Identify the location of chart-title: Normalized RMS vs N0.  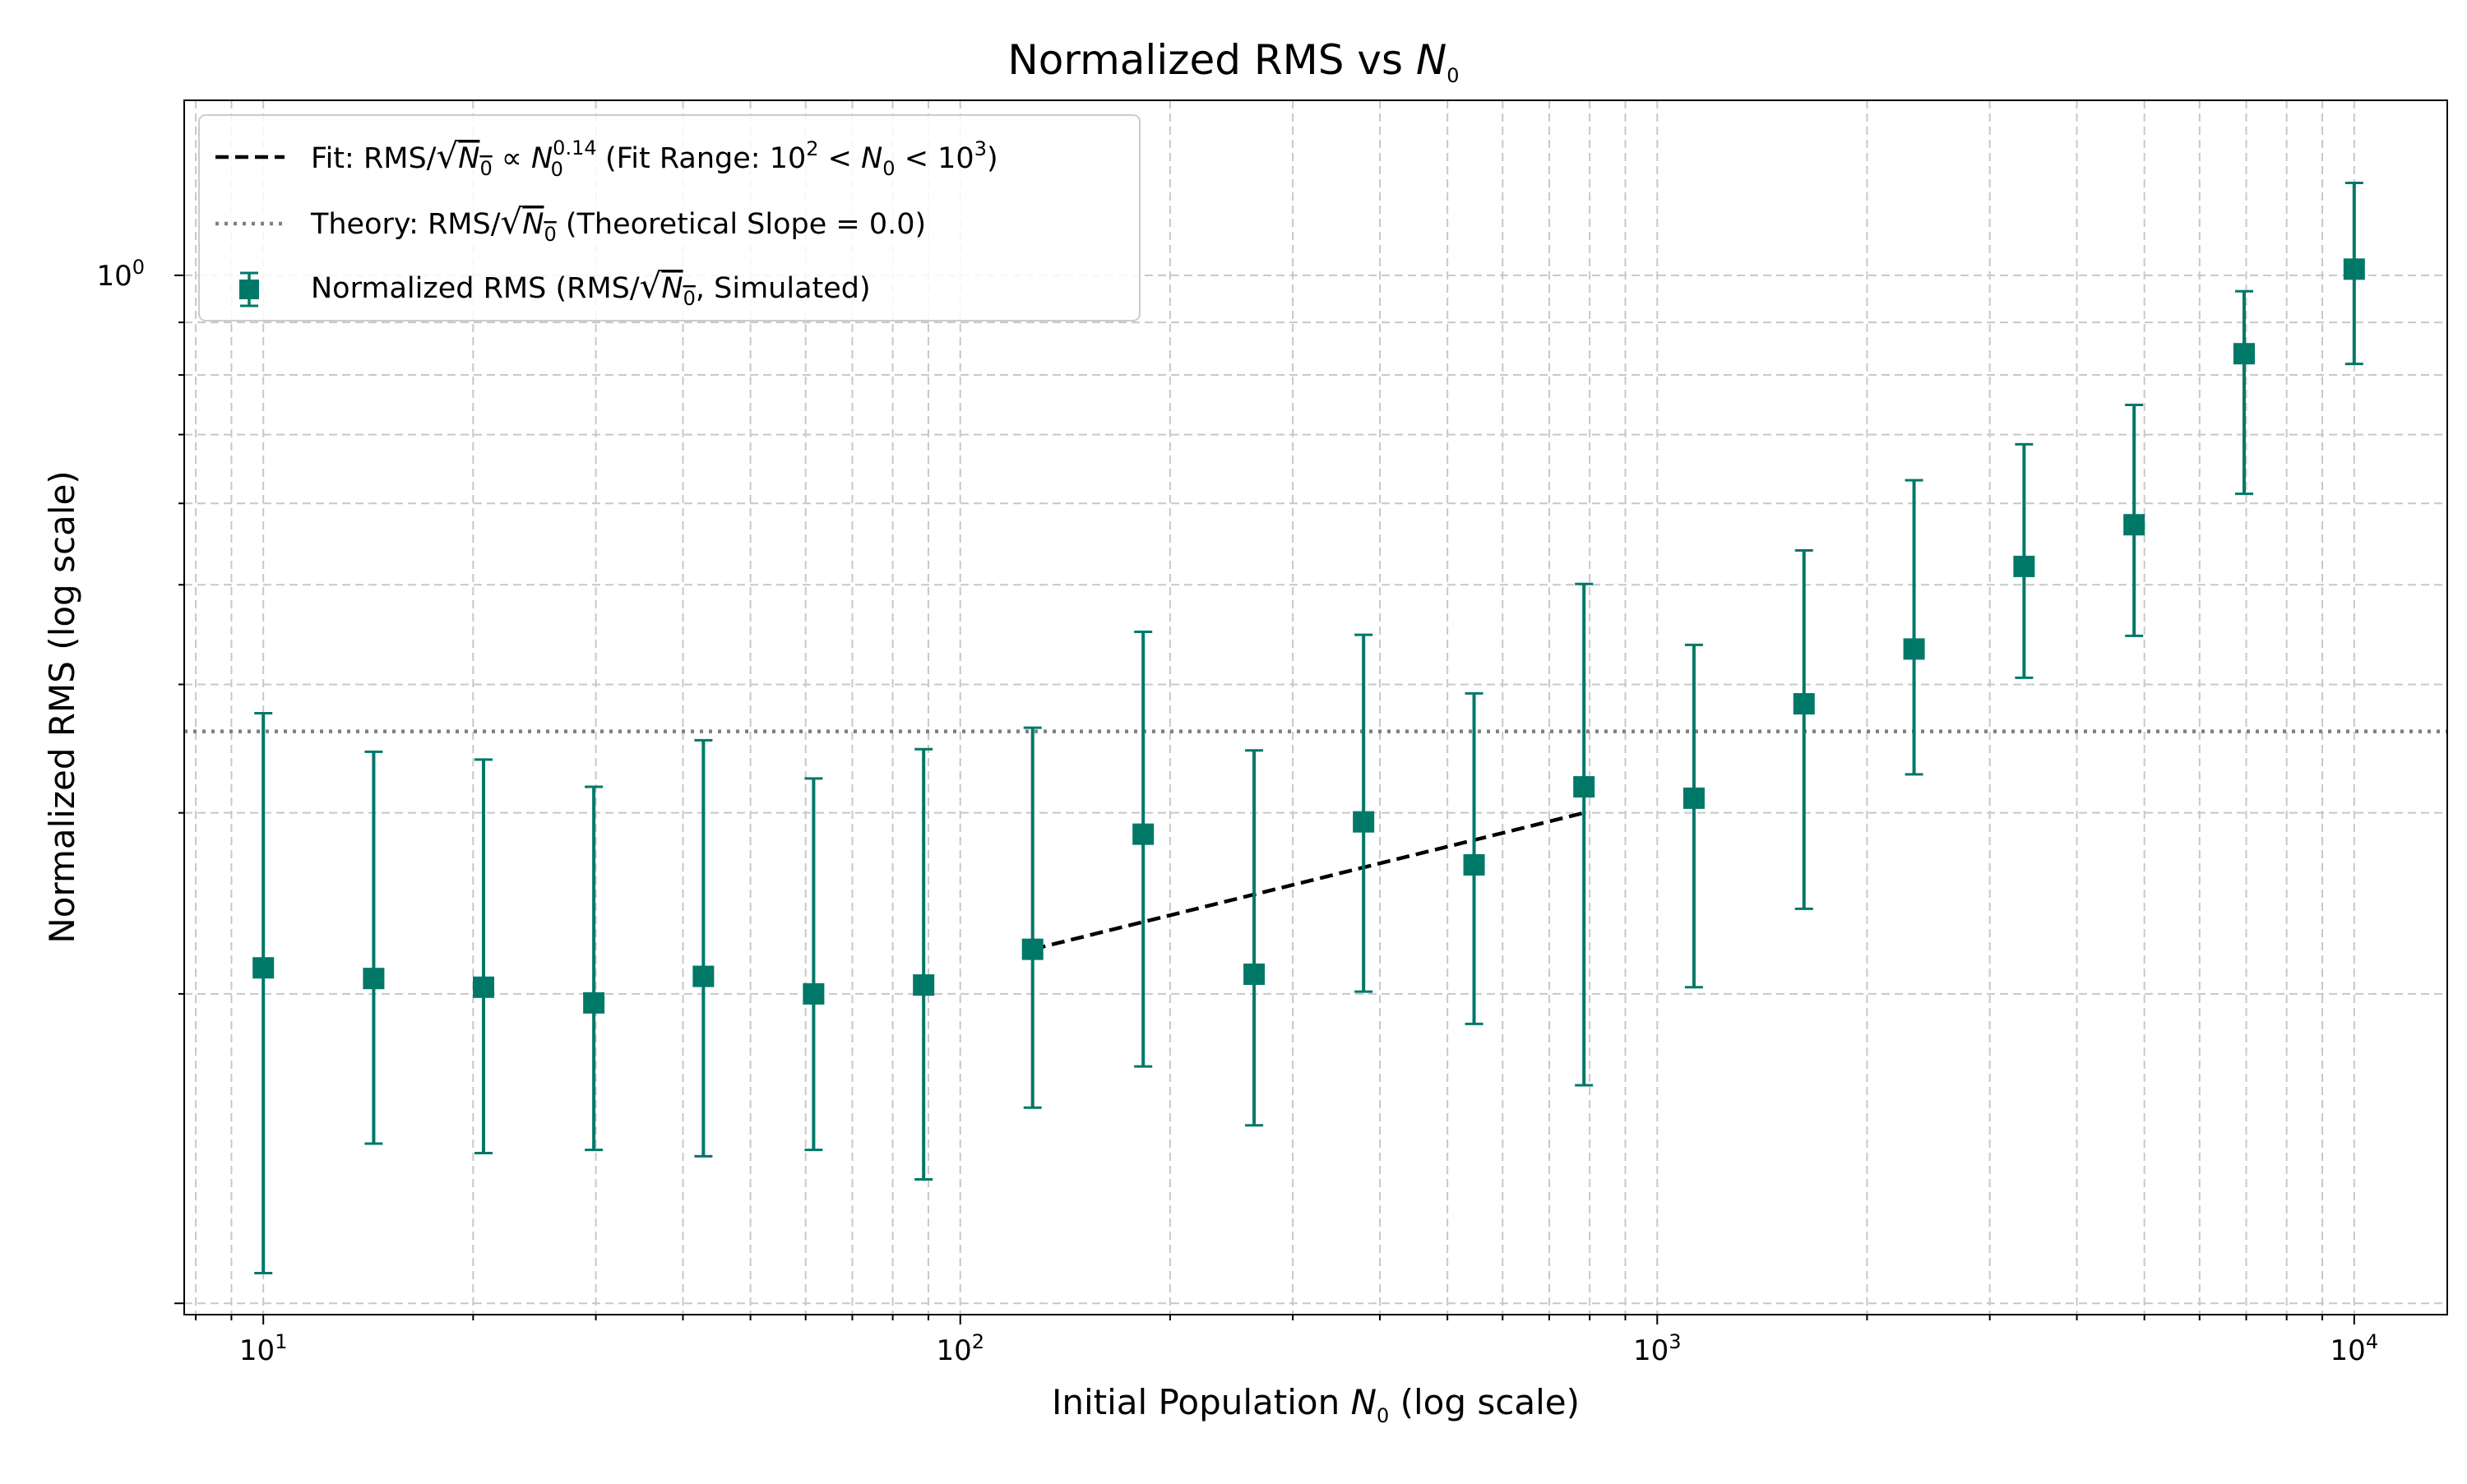
(1233, 62).